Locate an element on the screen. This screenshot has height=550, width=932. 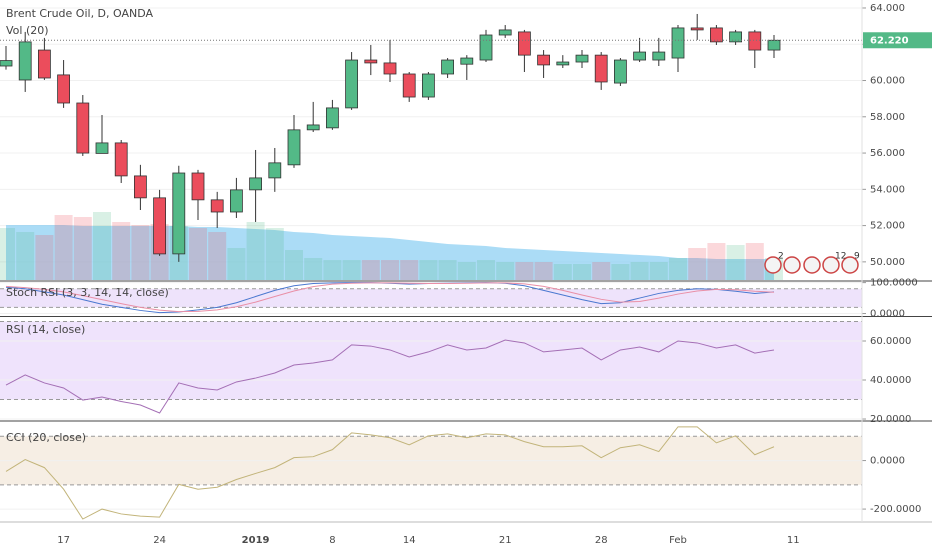
y-tick-label: 20.0000 is located at coordinates (890, 419).